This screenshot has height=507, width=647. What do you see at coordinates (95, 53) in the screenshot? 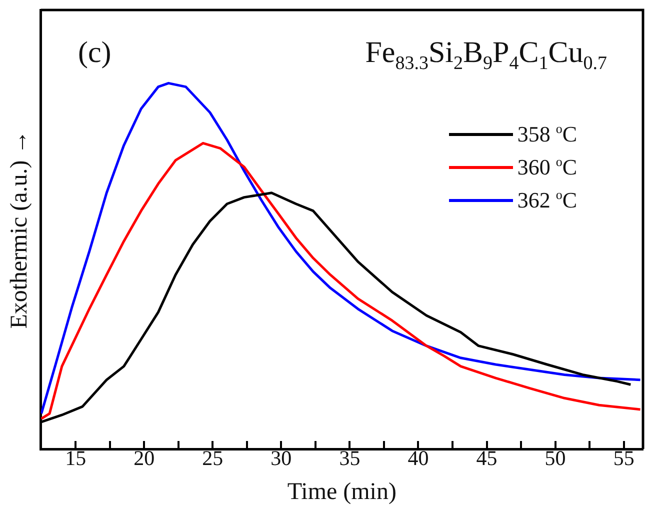
I see `text: (c)` at bounding box center [95, 53].